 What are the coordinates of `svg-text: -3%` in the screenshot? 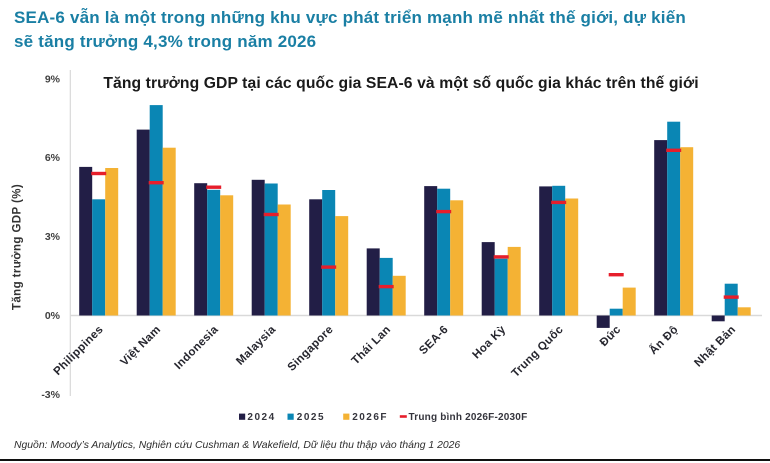 It's located at (50, 395).